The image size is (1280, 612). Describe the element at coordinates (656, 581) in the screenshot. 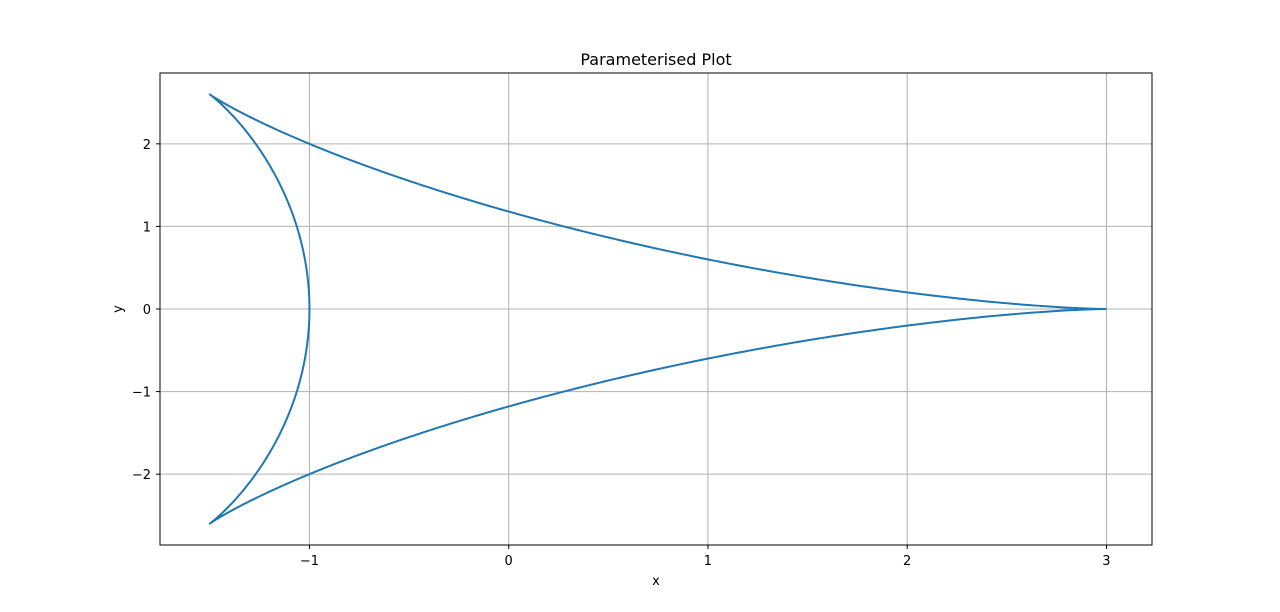

I see `x-axis-label: x` at that location.